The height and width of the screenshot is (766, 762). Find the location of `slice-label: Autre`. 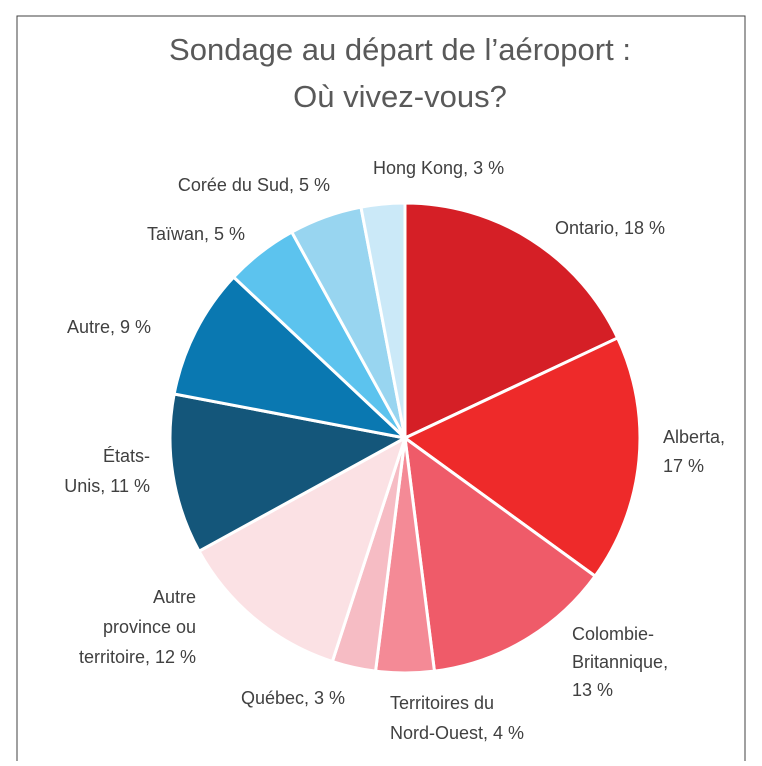

slice-label: Autre is located at coordinates (174, 597).